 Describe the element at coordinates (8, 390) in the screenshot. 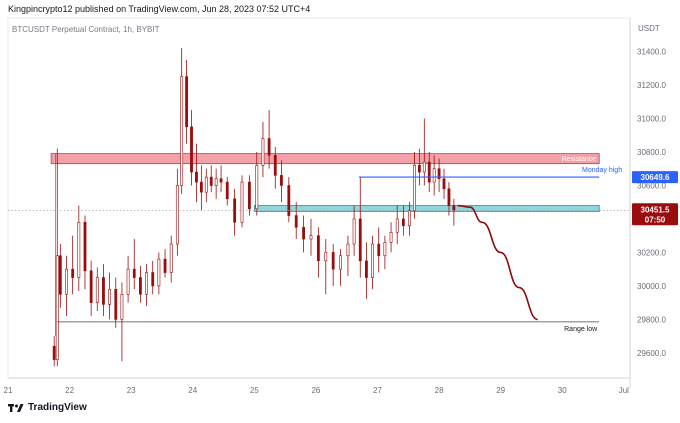

I see `x-tick-label: 21` at that location.